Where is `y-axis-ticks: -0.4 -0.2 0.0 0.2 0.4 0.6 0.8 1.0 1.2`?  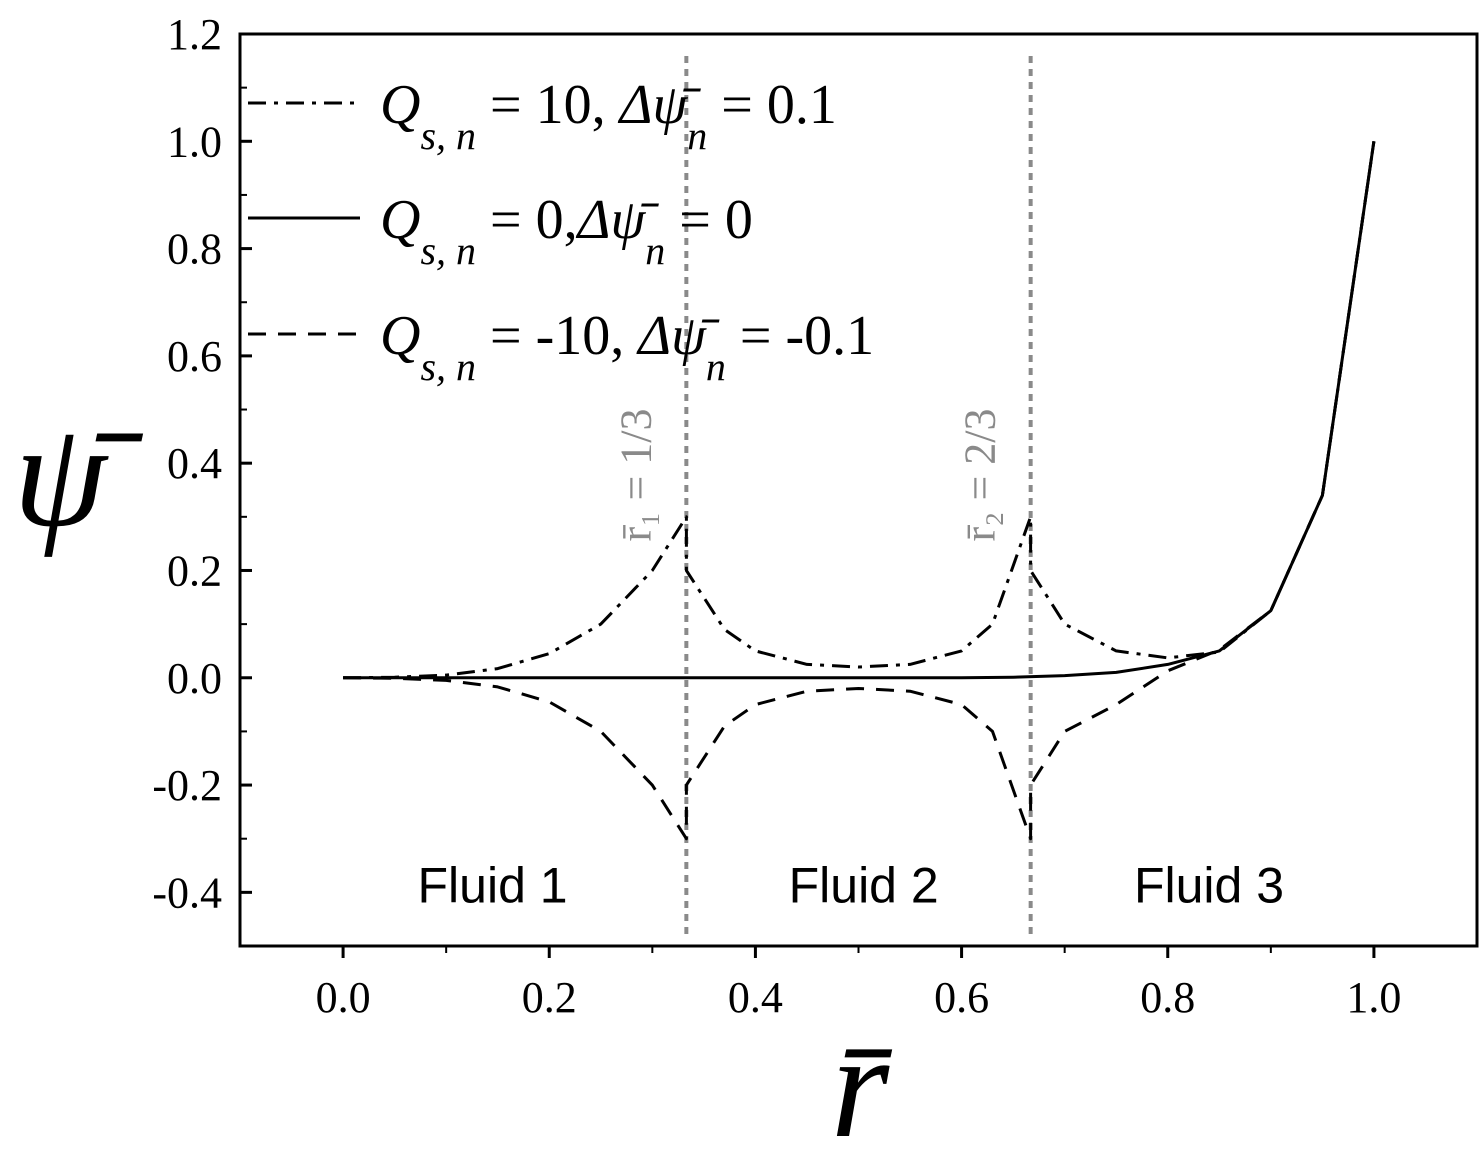 y-axis-ticks: -0.4 -0.2 0.0 0.2 0.4 0.6 0.8 1.0 1.2 is located at coordinates (202, 463).